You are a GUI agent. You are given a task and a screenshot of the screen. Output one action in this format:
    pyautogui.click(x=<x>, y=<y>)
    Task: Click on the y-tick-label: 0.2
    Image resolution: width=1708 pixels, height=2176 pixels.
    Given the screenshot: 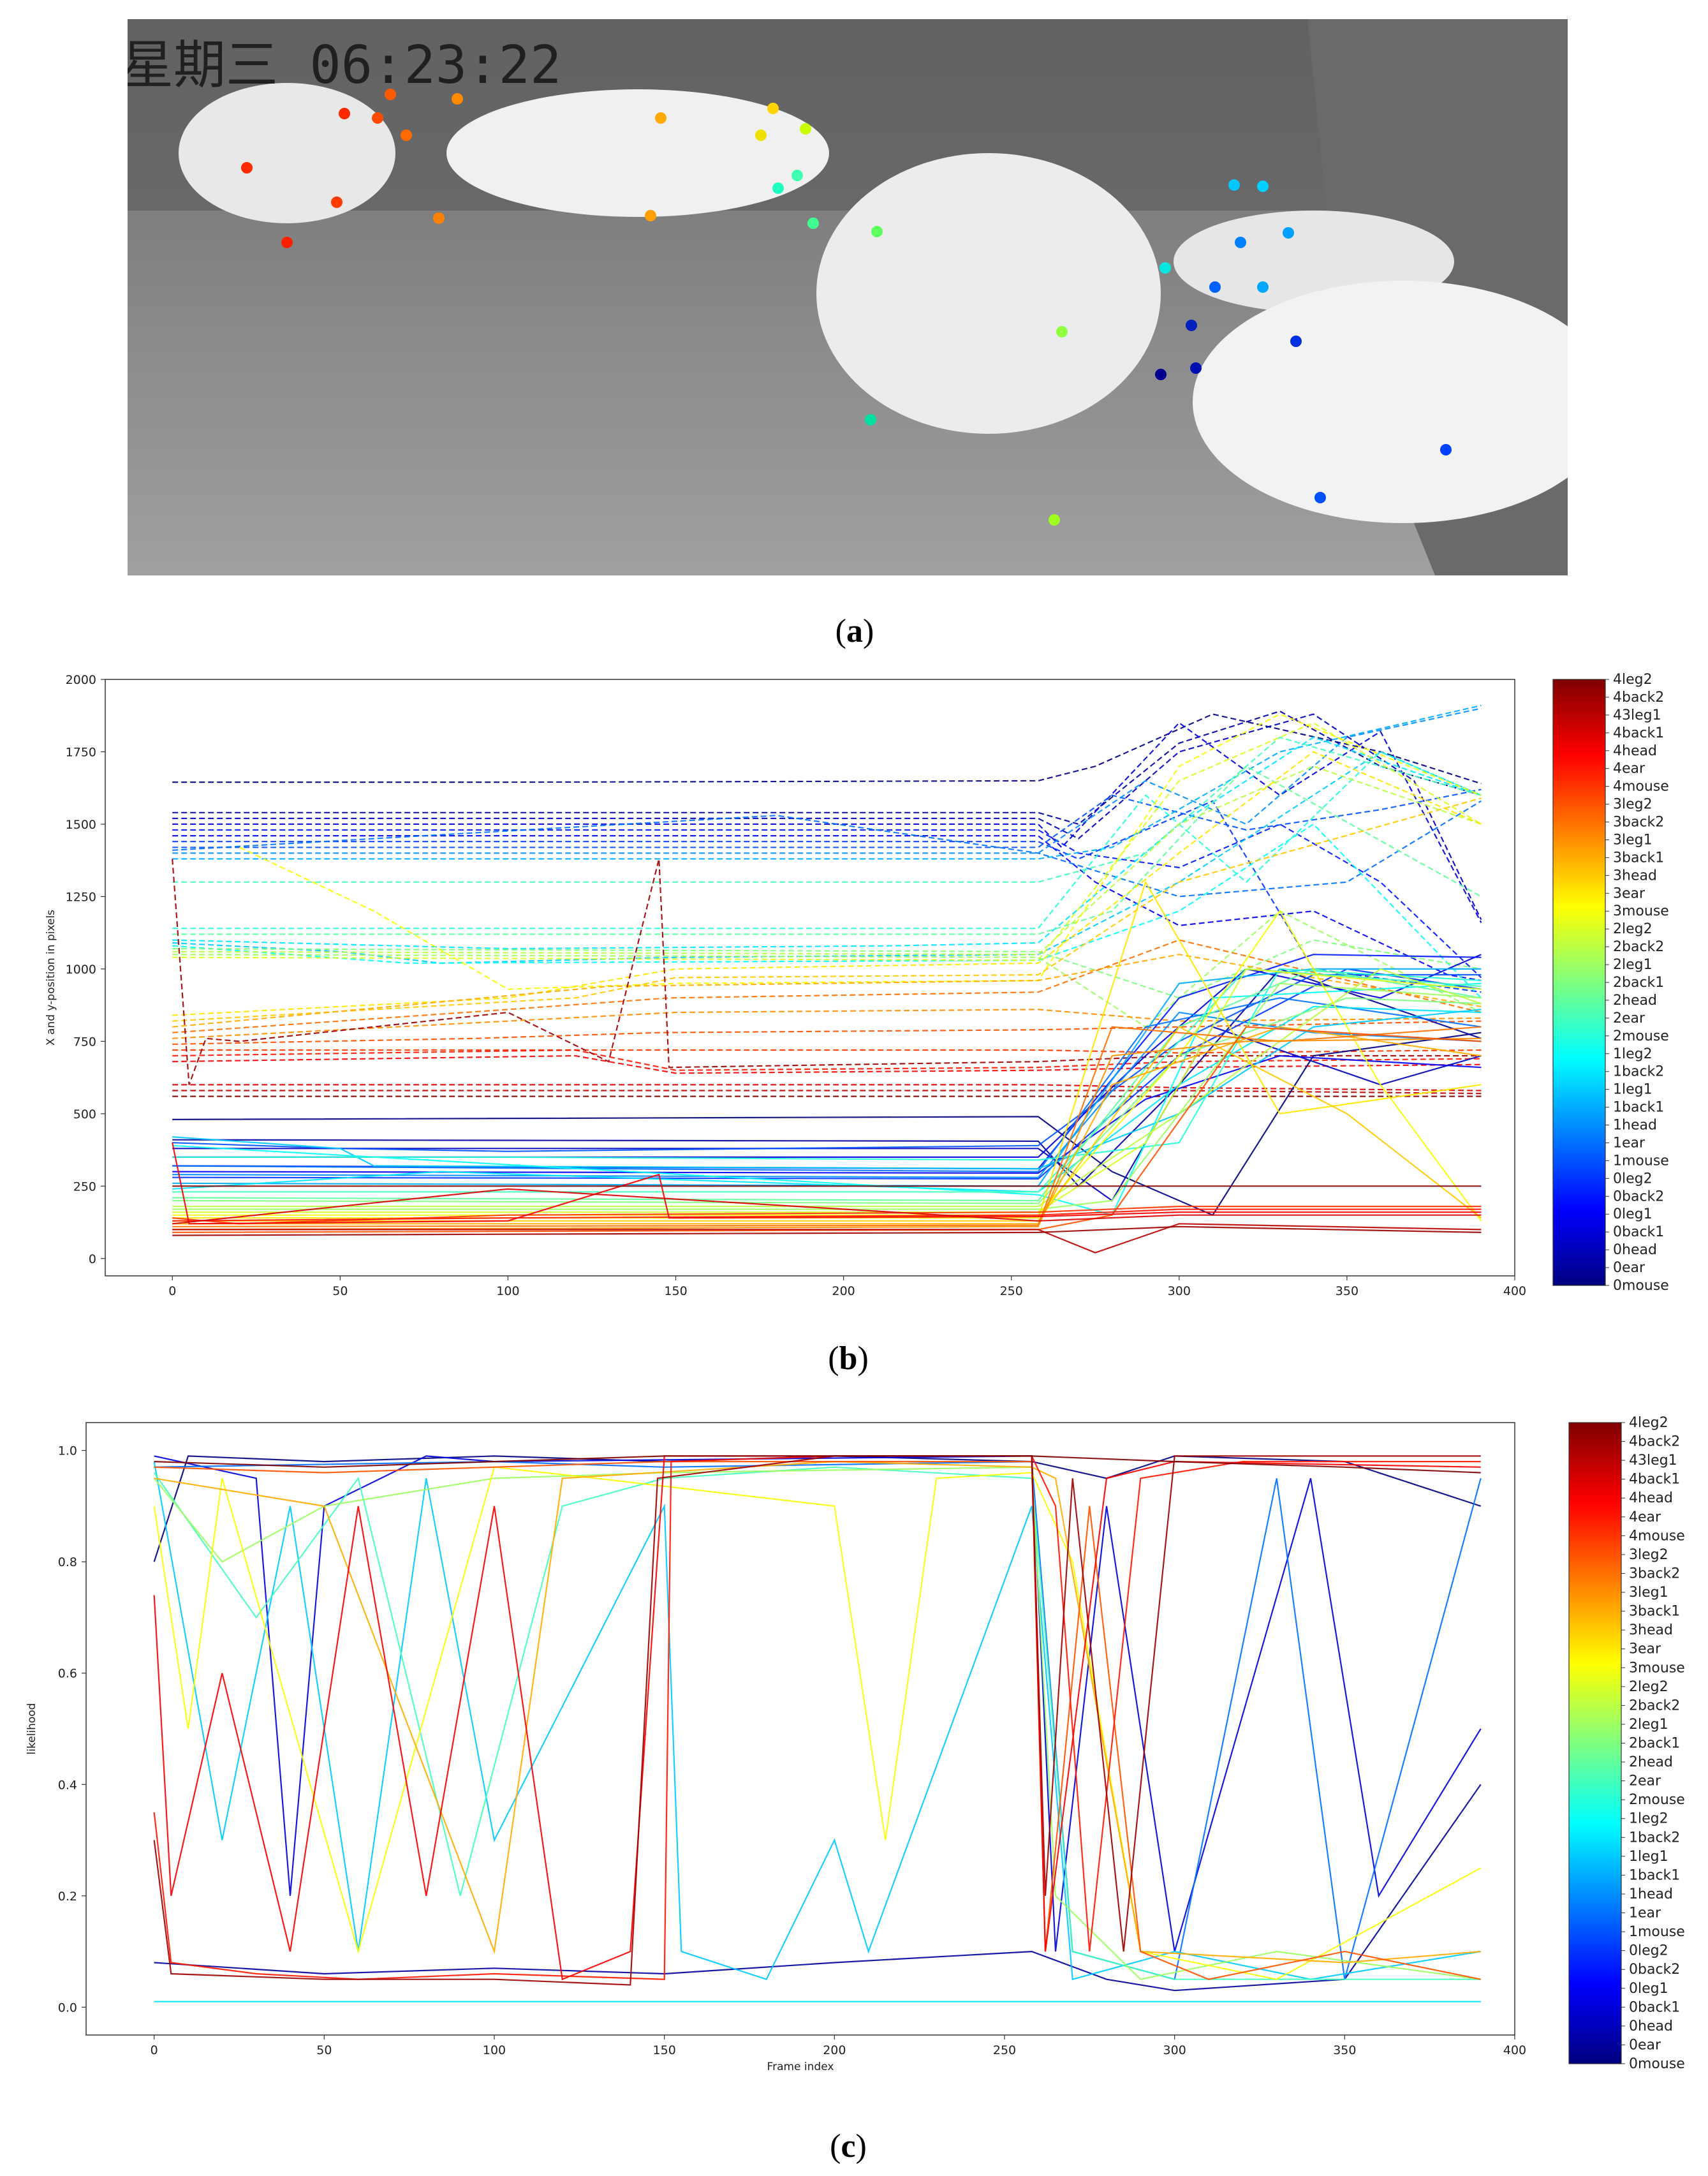 What is the action you would take?
    pyautogui.click(x=67, y=1897)
    